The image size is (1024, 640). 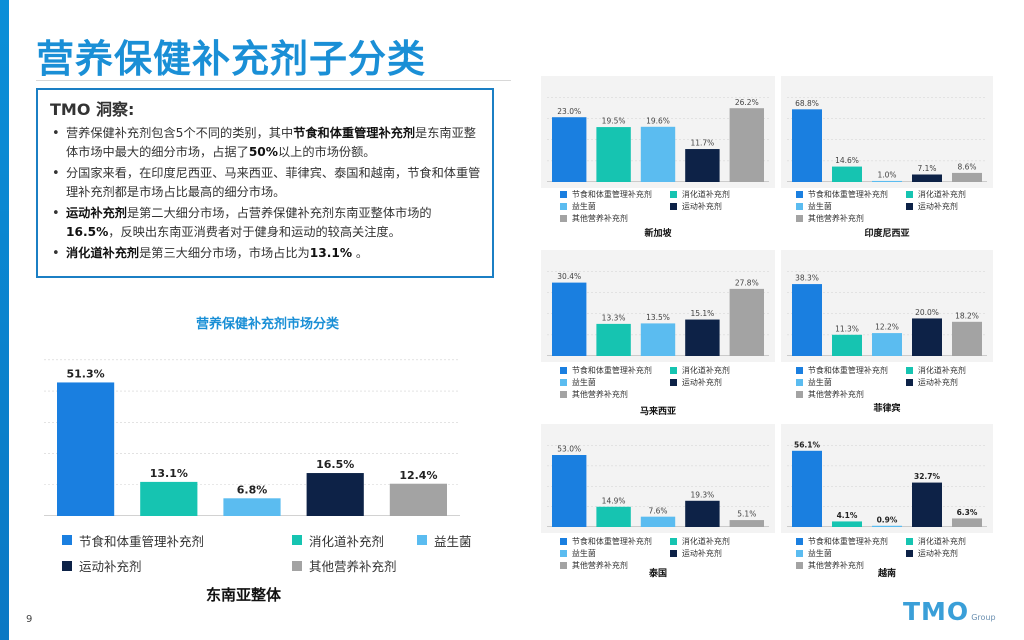 I want to click on data-label: 13.5%, so click(x=658, y=317).